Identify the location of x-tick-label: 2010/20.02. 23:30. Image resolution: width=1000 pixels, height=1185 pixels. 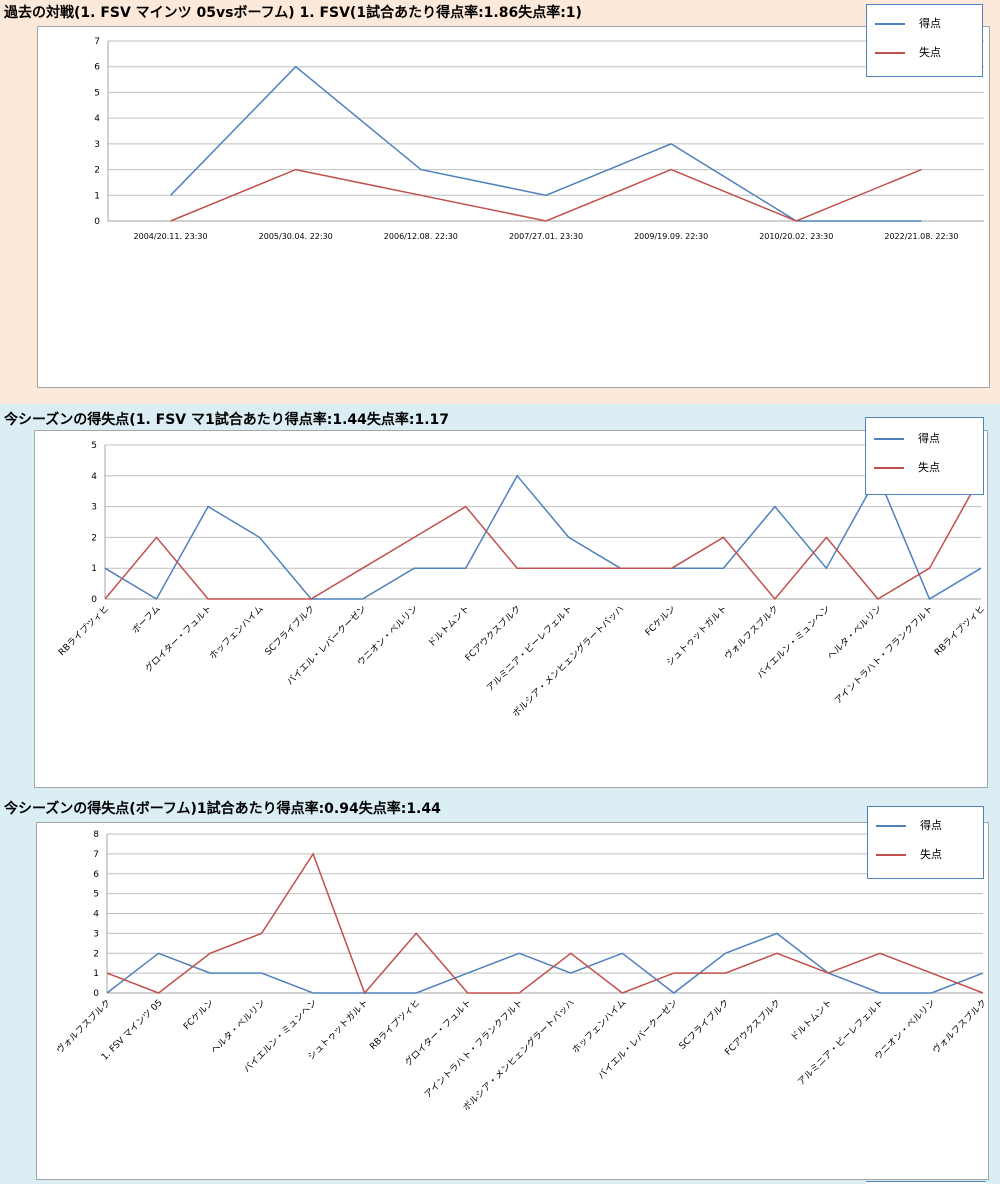
(796, 236).